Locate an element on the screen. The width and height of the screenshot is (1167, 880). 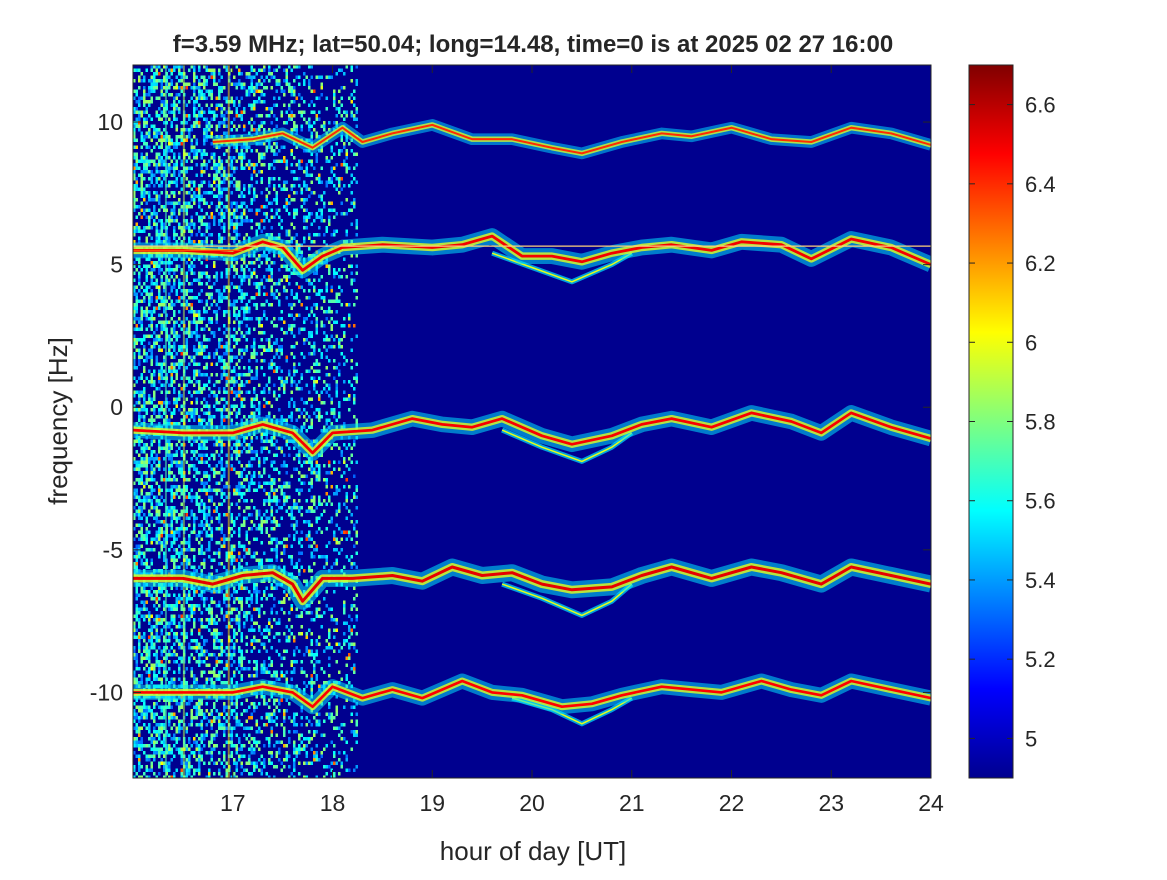
colorbar-tick-label: 6.6 is located at coordinates (1040, 105).